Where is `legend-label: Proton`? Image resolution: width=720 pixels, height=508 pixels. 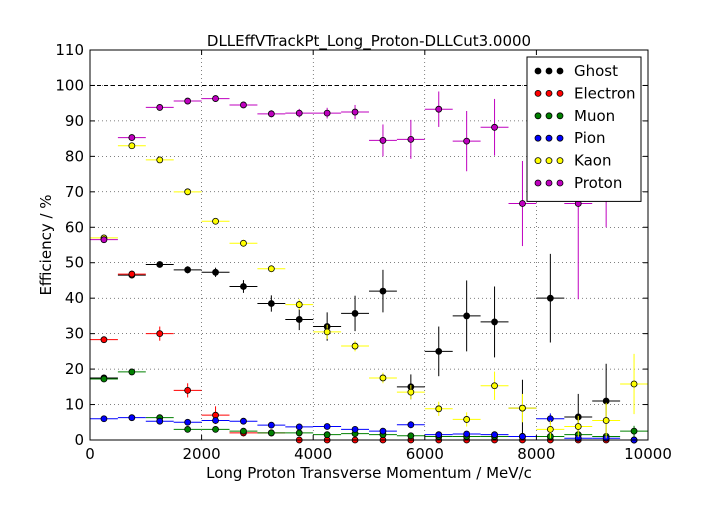 legend-label: Proton is located at coordinates (598, 183).